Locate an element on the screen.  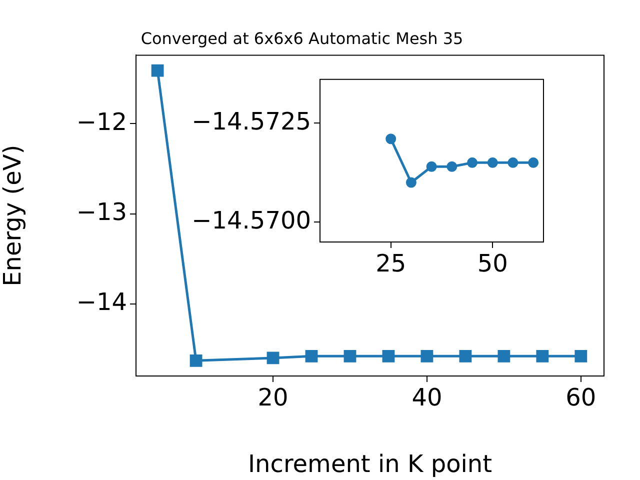
y-tick-label: −12 is located at coordinates (101, 122).